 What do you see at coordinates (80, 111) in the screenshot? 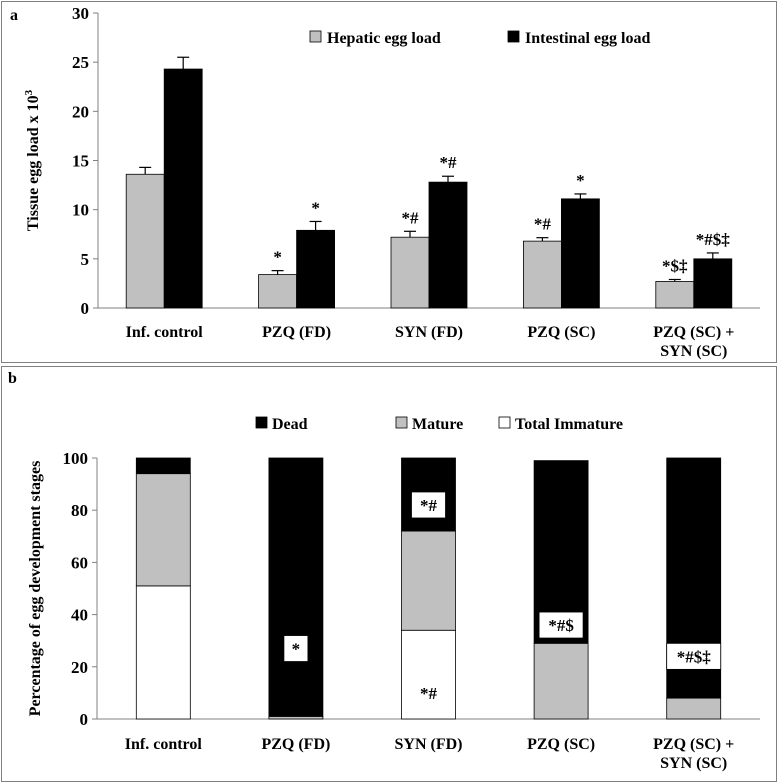
I see `y-tick-label-4: 20` at bounding box center [80, 111].